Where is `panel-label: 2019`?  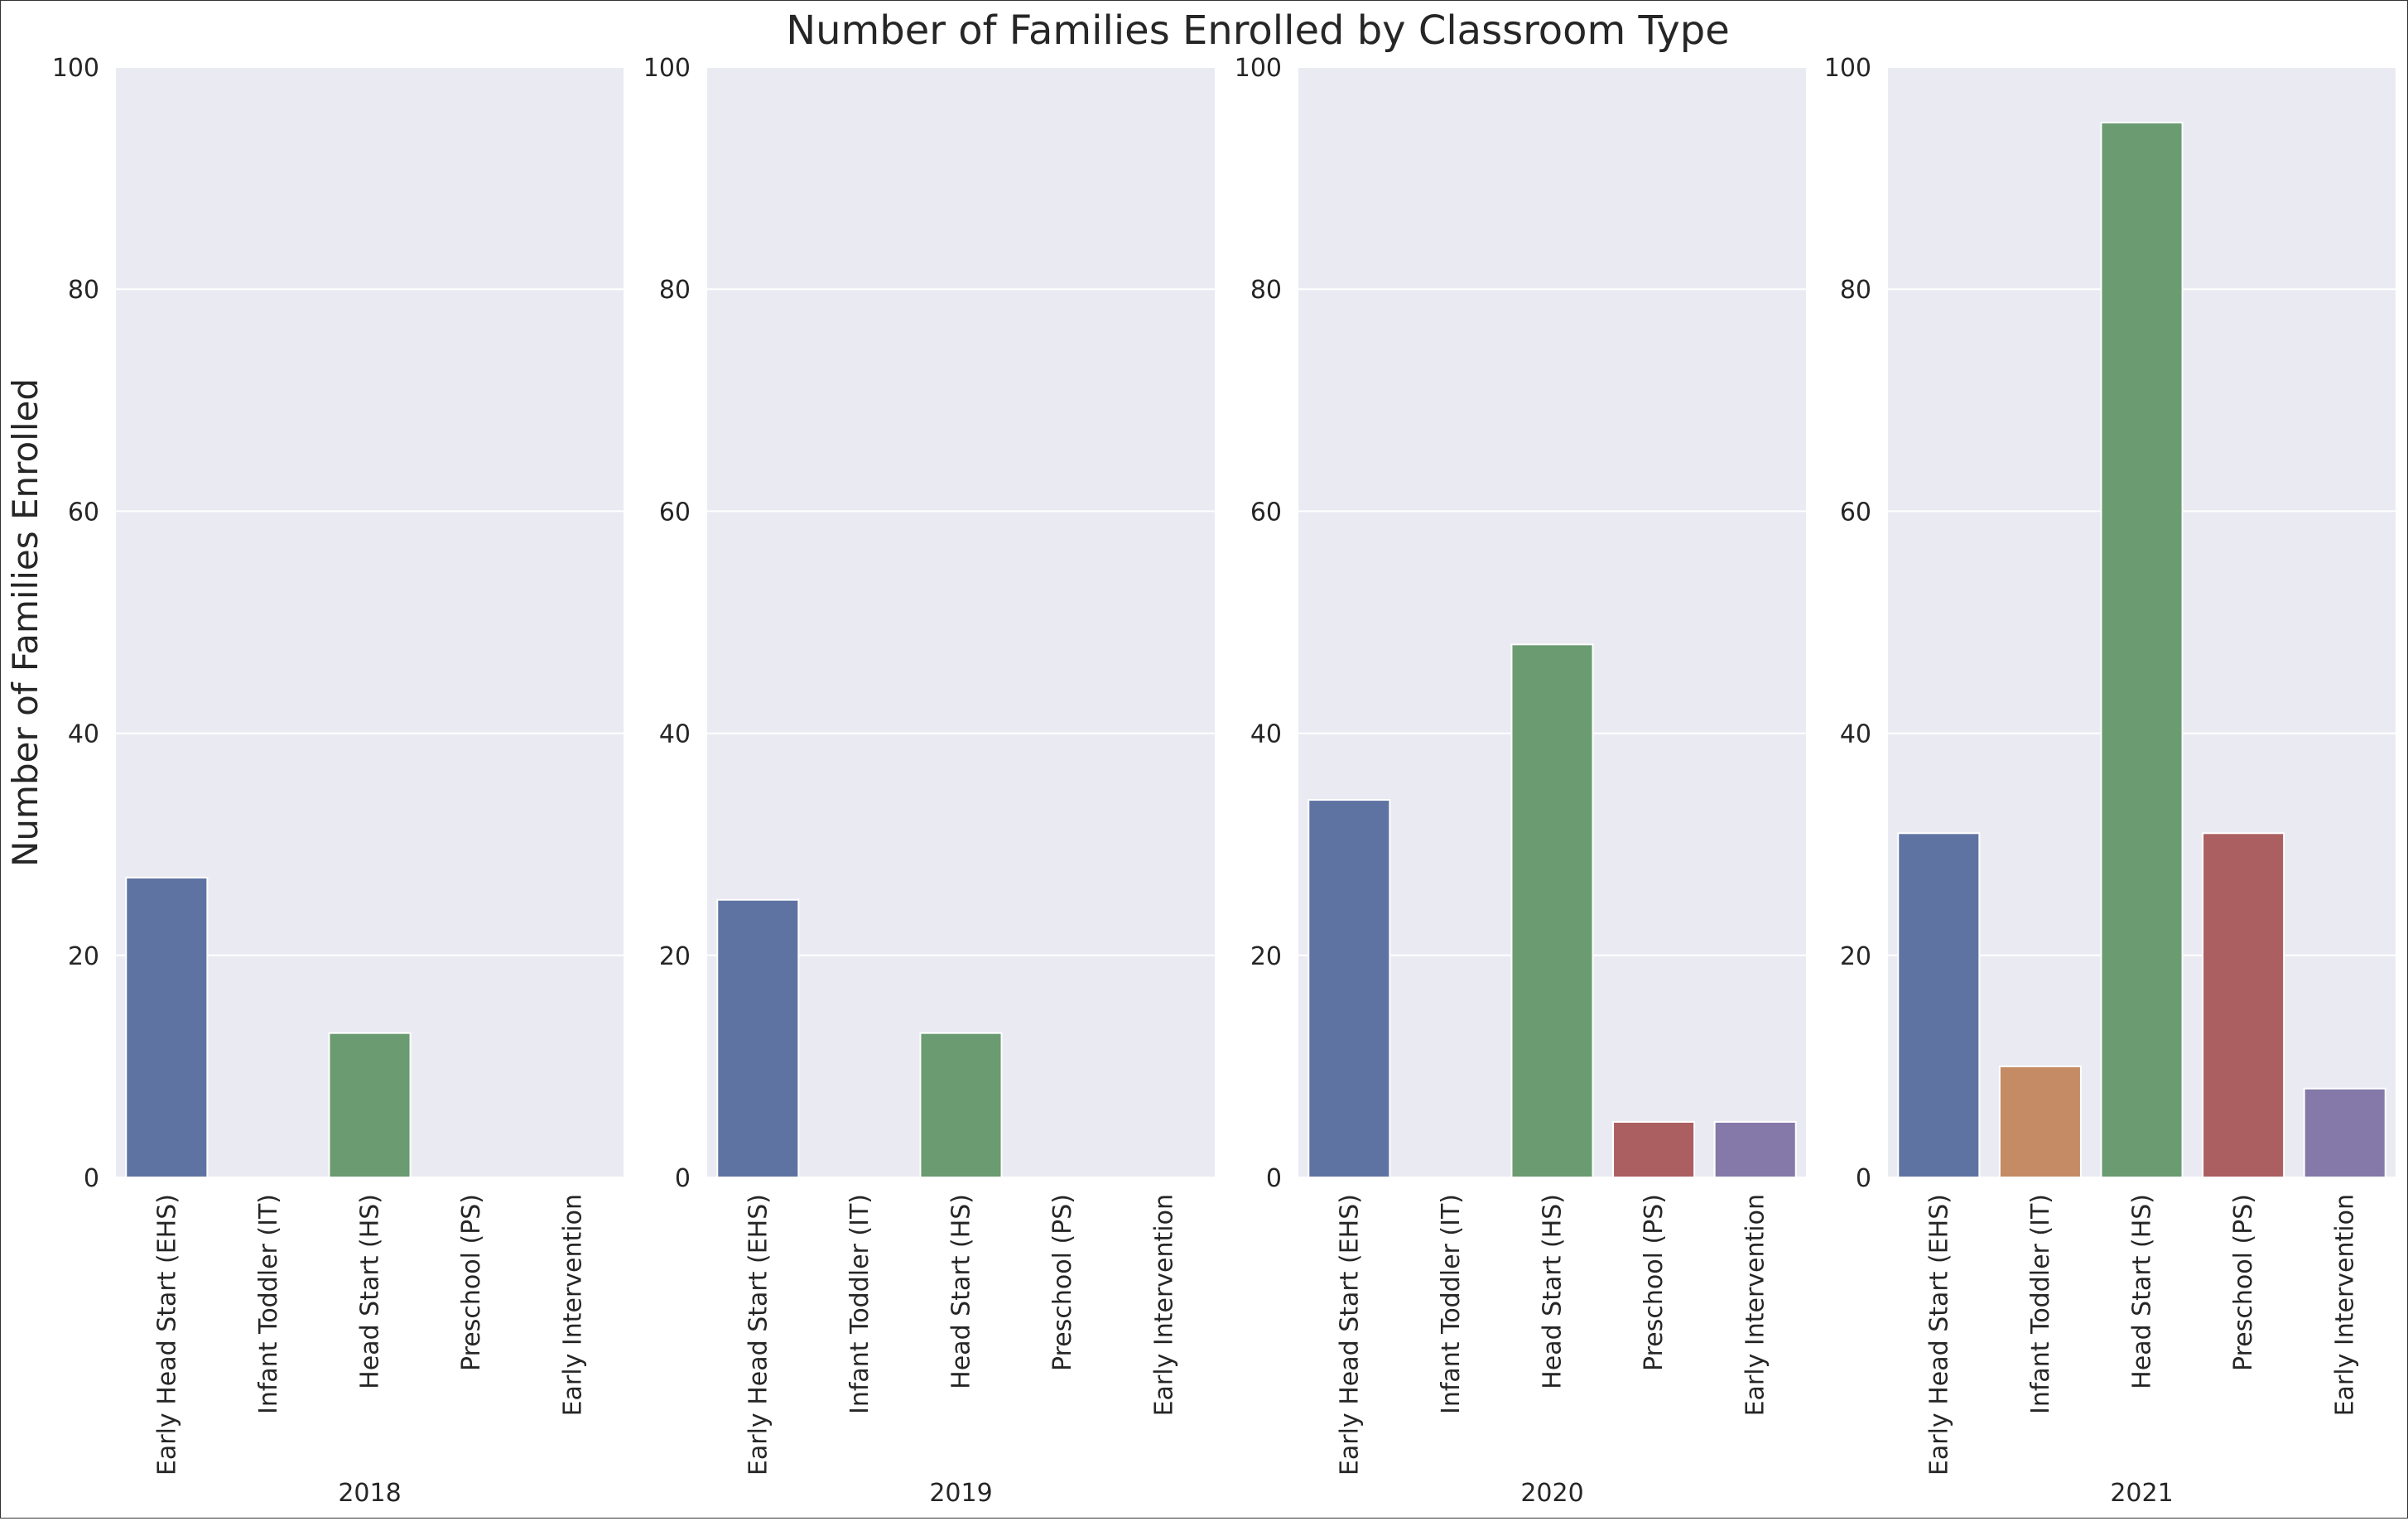 panel-label: 2019 is located at coordinates (961, 1493).